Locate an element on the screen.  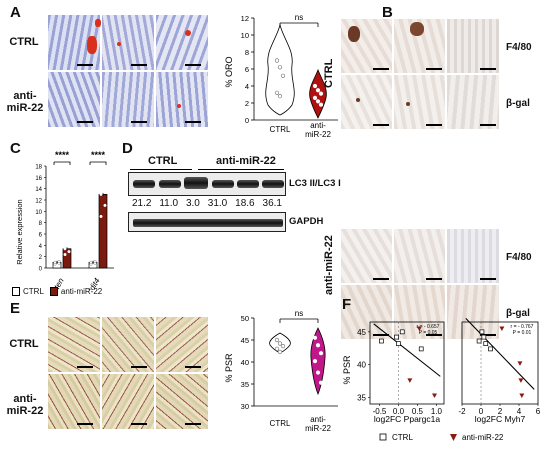
legend-label-anti: anti-miR-22 is located at coordinates (483, 437).